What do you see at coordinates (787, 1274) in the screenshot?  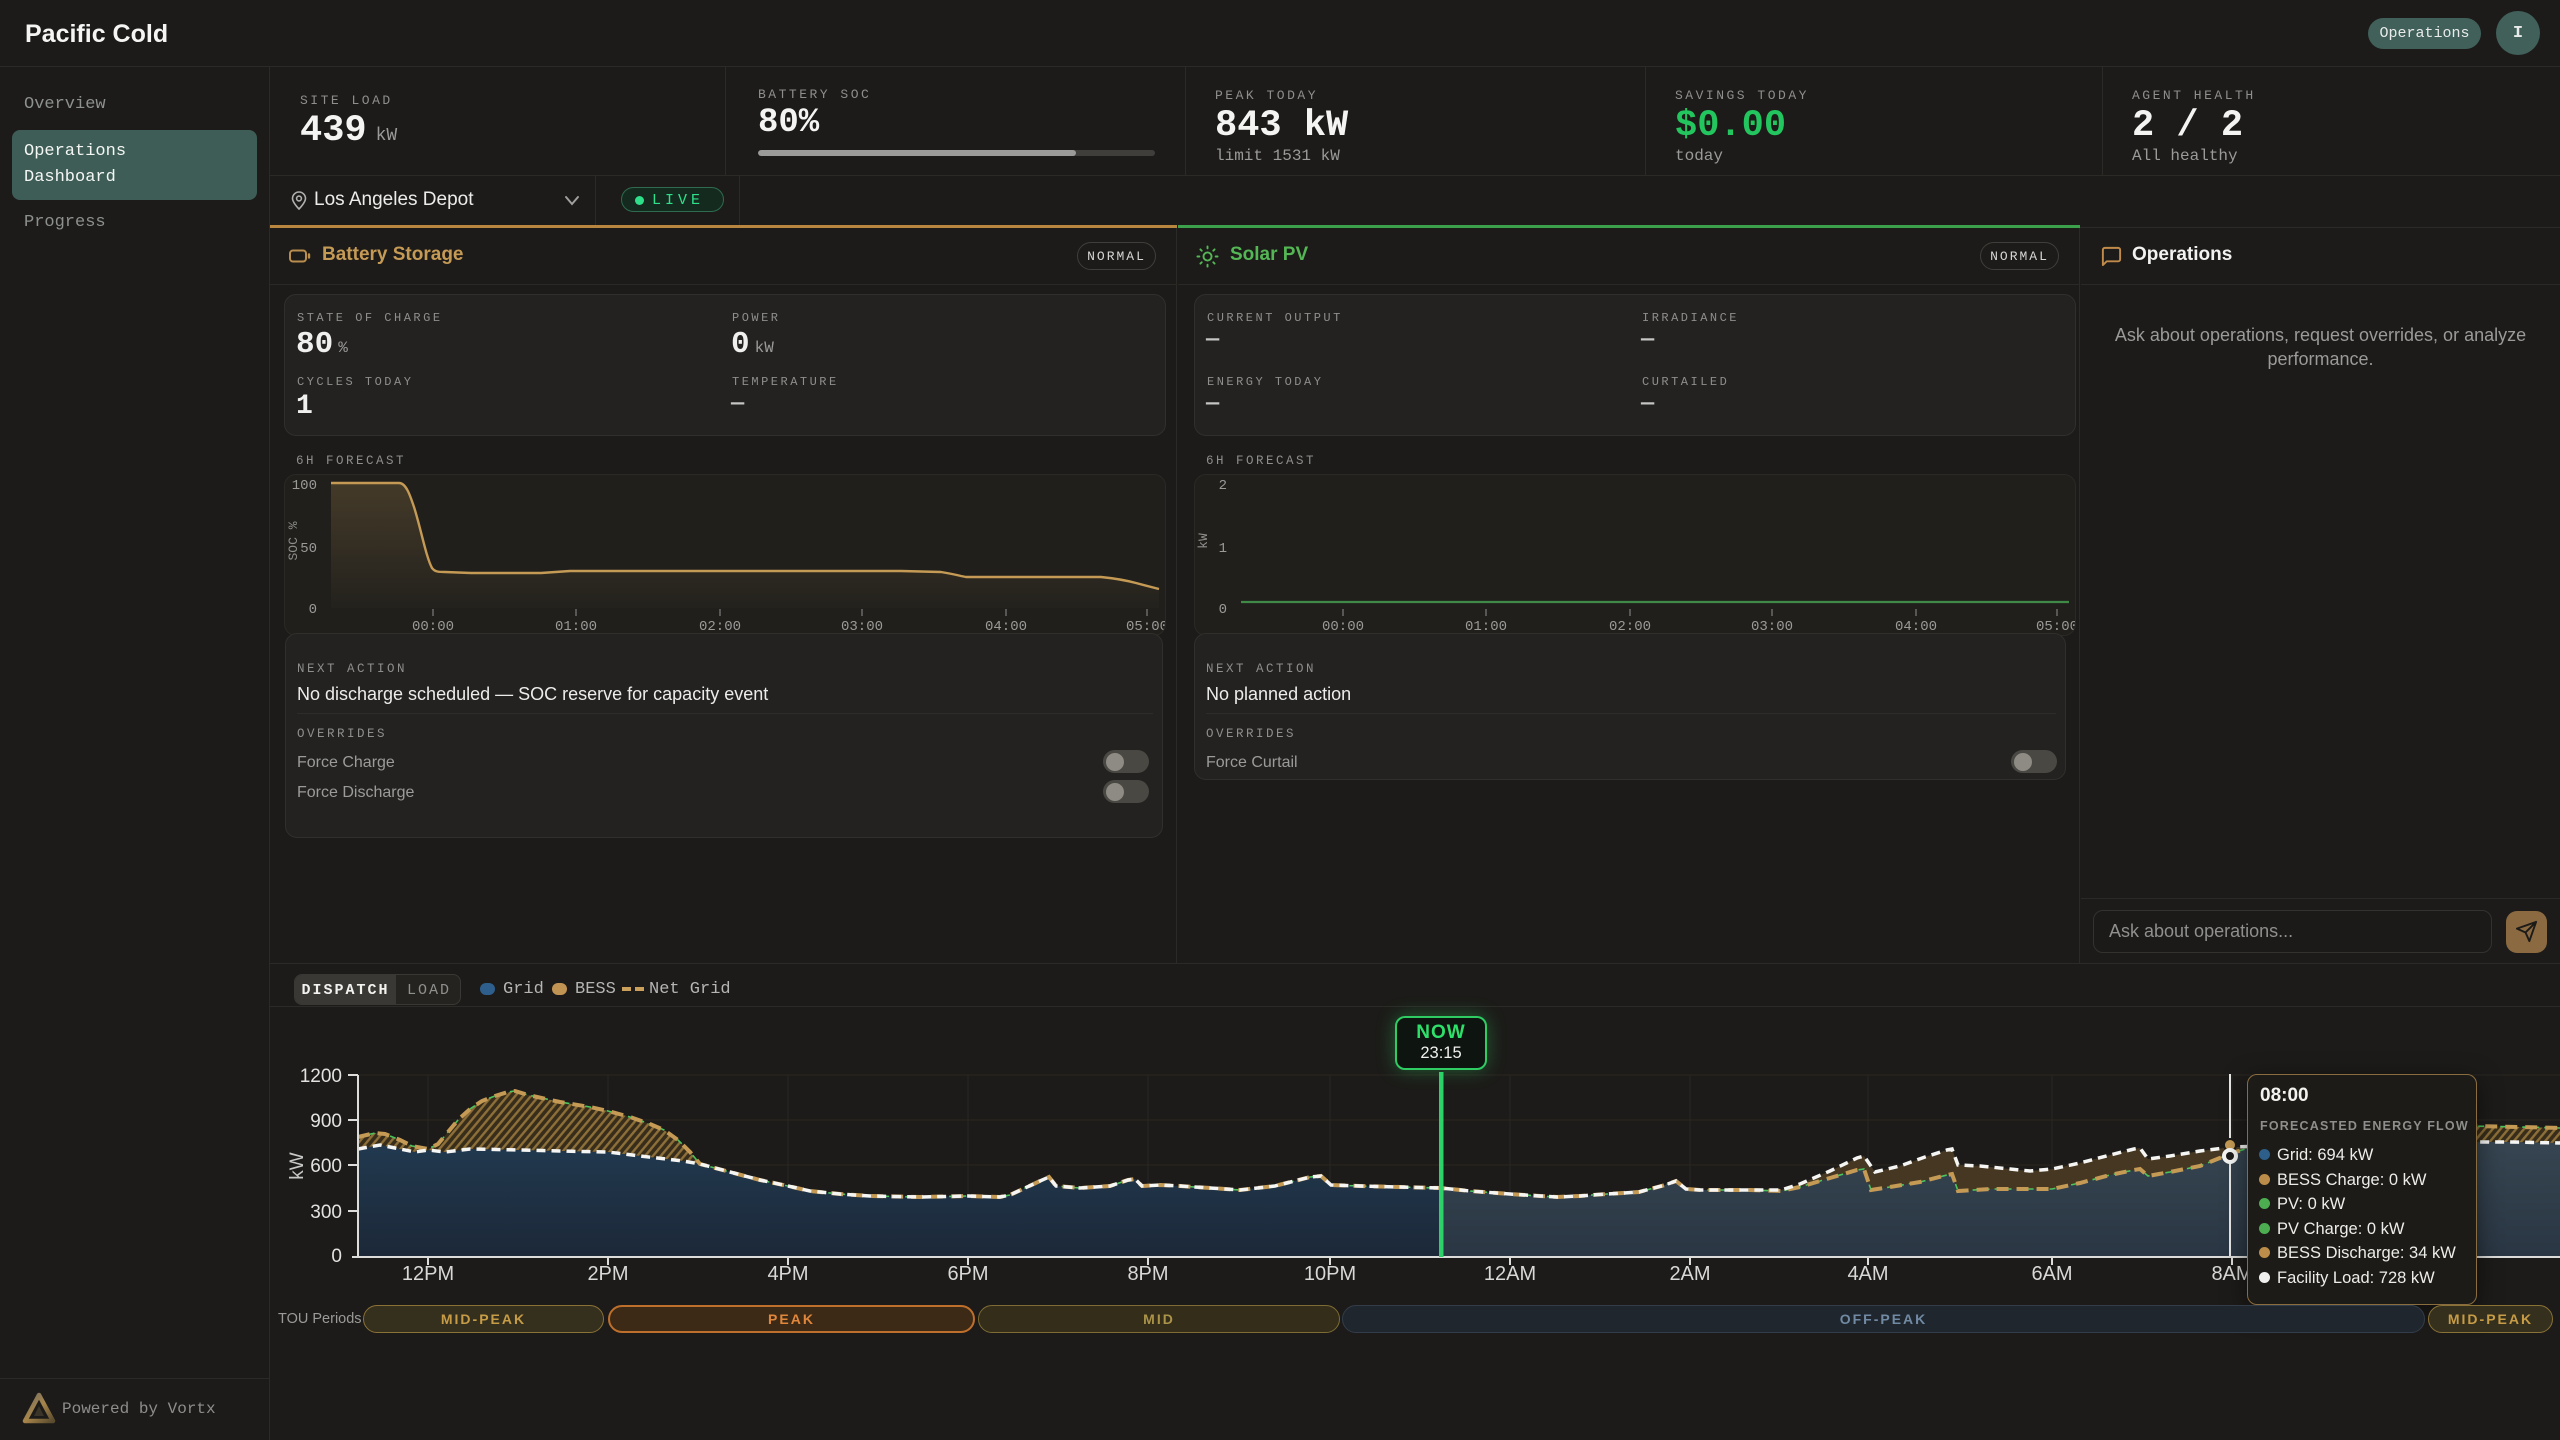 I see `svg-text: 4PM` at bounding box center [787, 1274].